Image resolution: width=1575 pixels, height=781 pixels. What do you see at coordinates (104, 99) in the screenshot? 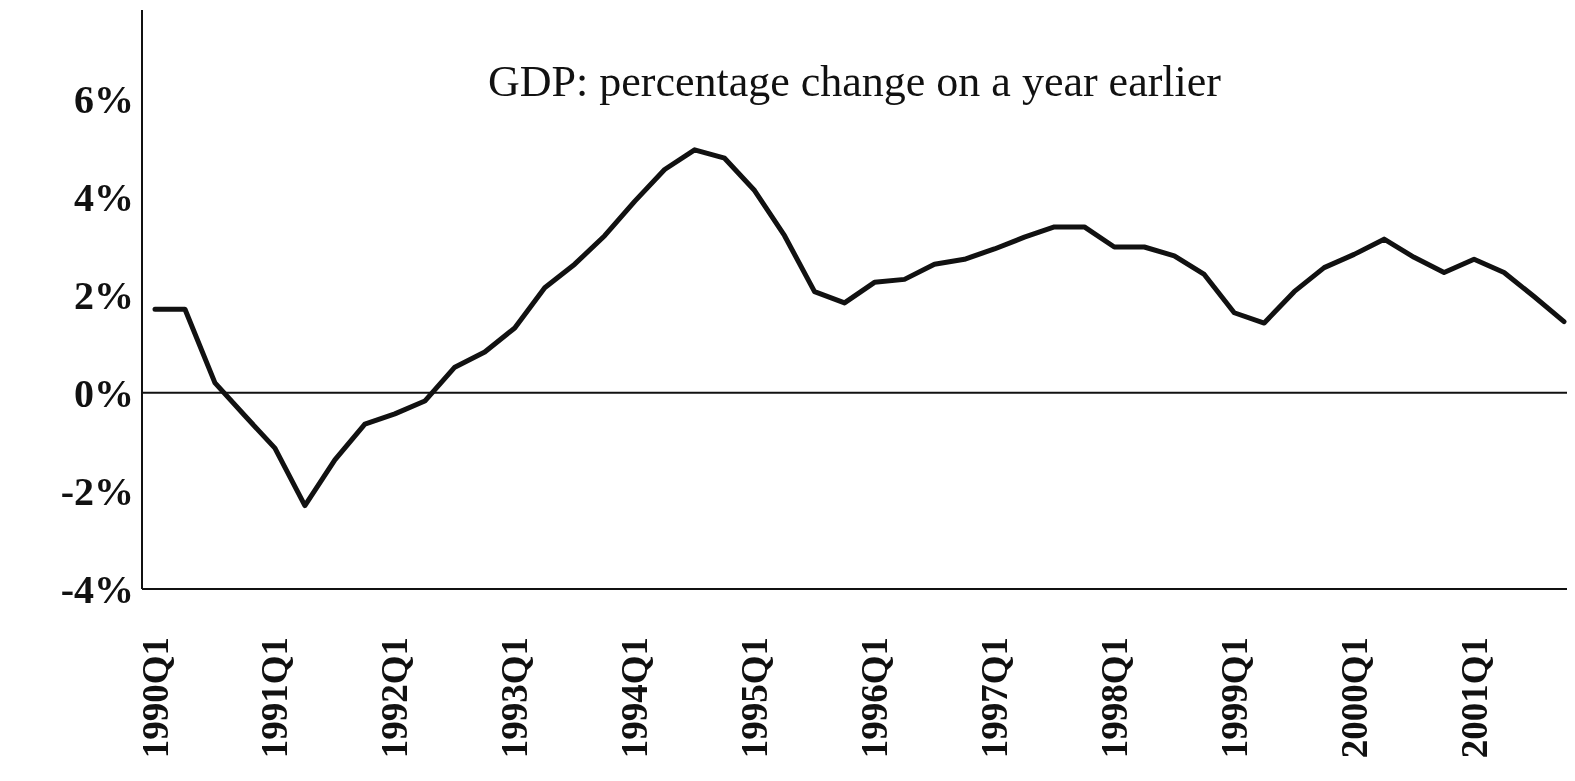
I see `y-tick-label: 6%` at bounding box center [104, 99].